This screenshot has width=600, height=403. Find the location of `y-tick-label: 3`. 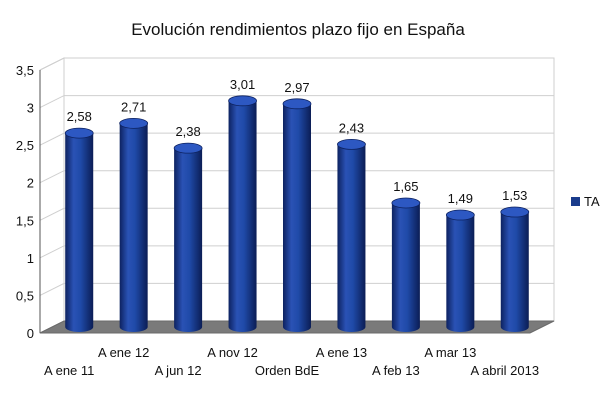

y-tick-label: 3 is located at coordinates (30, 108).